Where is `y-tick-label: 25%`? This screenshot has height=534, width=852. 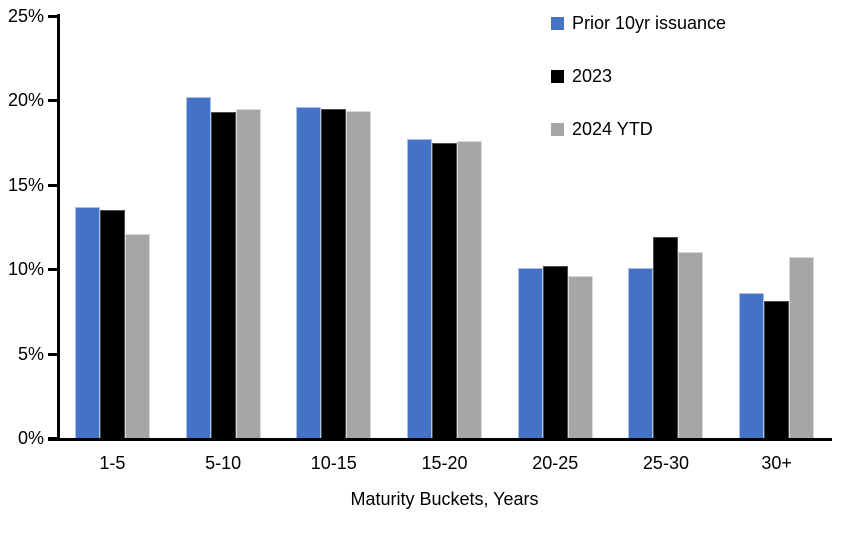 y-tick-label: 25% is located at coordinates (25, 16).